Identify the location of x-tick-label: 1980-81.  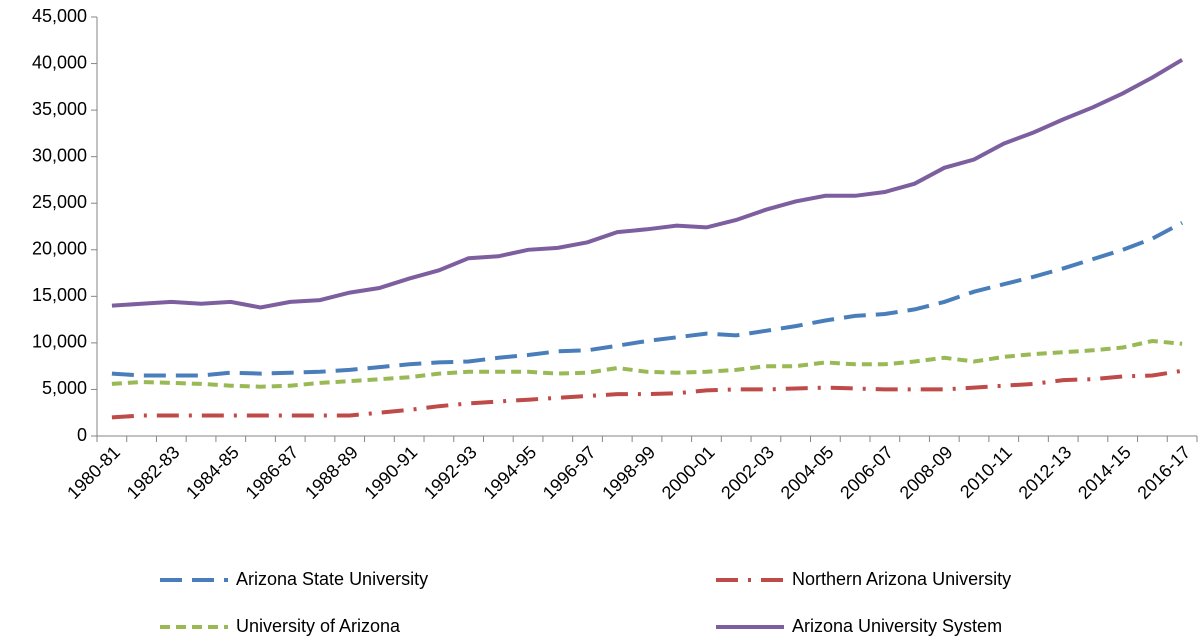
(93, 472).